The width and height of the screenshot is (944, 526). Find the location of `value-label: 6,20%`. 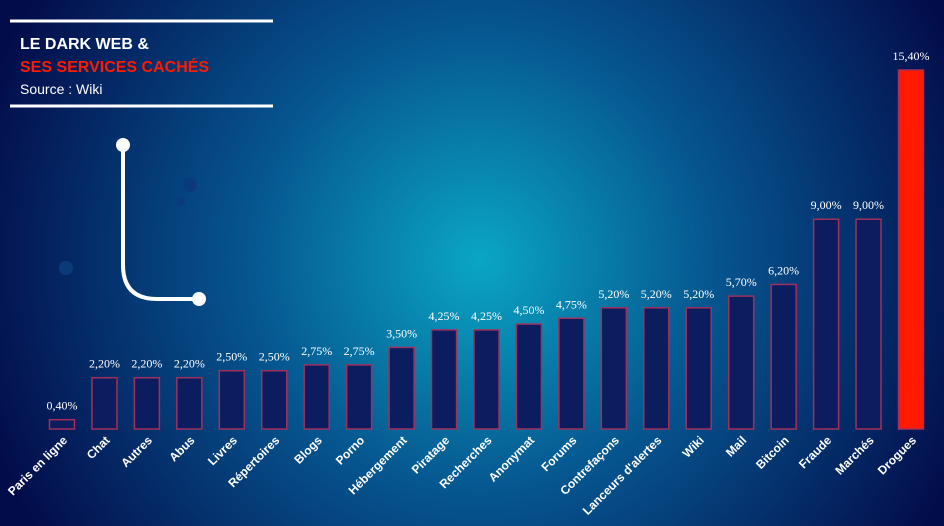

value-label: 6,20% is located at coordinates (783, 270).